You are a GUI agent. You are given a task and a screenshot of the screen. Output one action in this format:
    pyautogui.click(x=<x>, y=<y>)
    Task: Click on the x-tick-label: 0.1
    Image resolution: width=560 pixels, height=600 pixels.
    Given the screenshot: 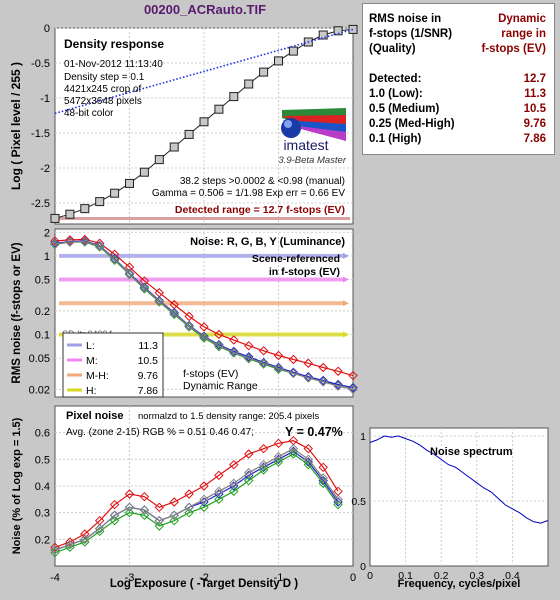 What is the action you would take?
    pyautogui.click(x=405, y=576)
    